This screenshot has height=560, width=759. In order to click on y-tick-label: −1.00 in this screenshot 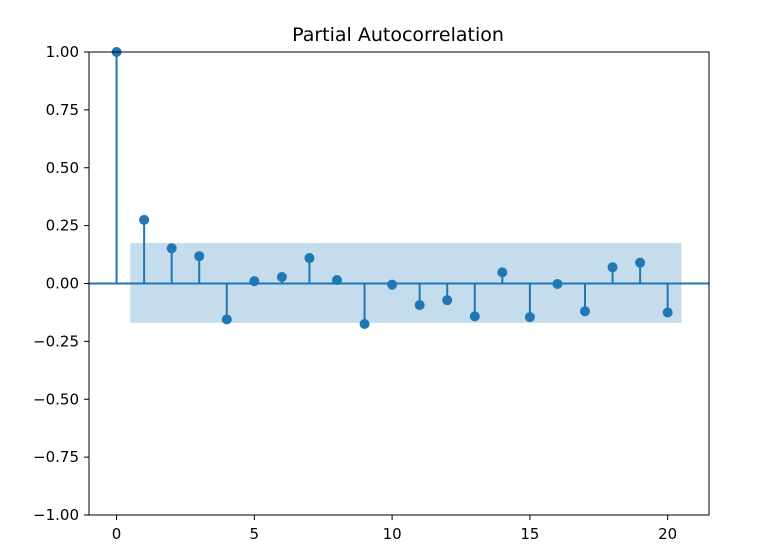, I will do `click(56, 515)`.